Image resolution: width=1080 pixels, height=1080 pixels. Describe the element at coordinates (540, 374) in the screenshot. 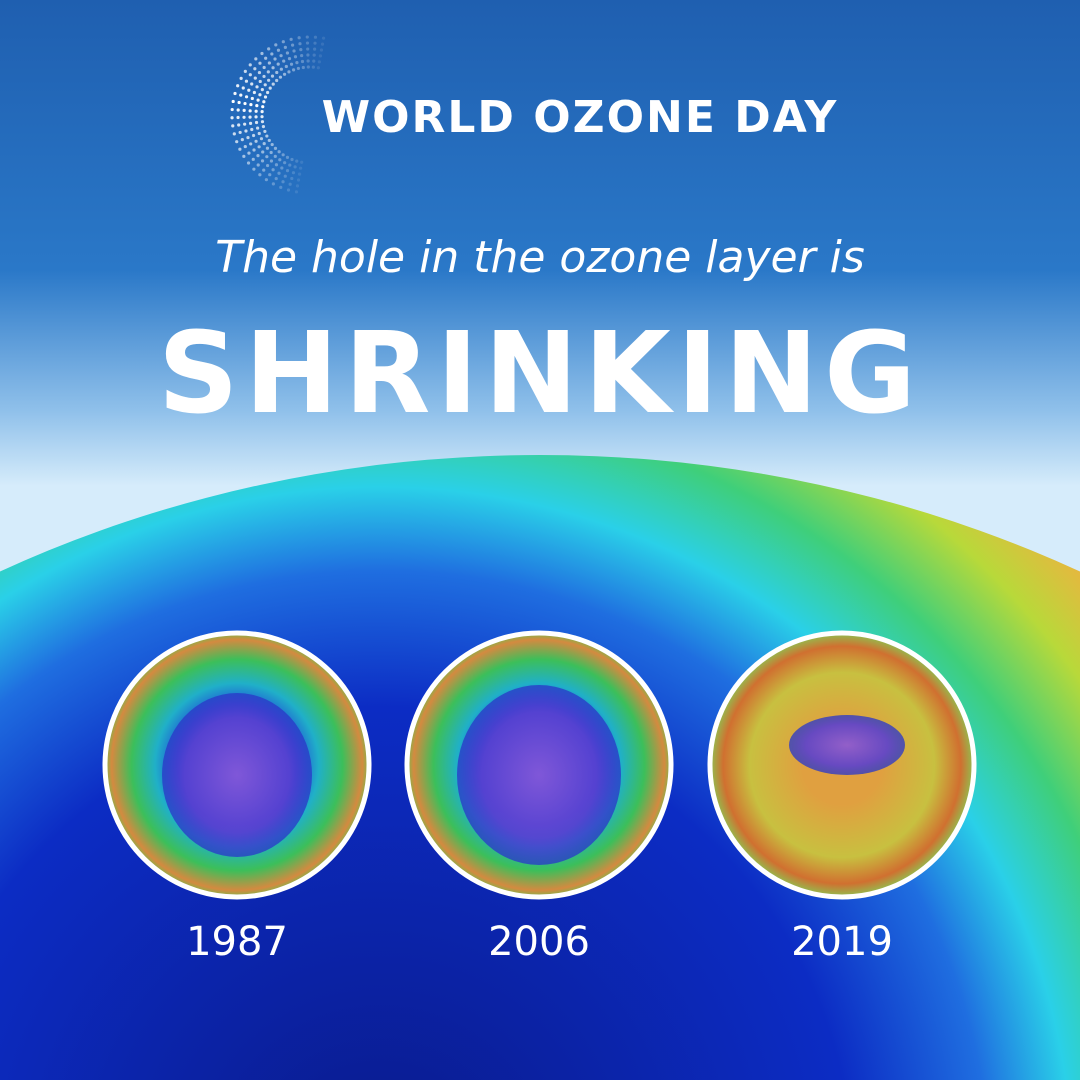

I see `headline: SHRINKING` at that location.